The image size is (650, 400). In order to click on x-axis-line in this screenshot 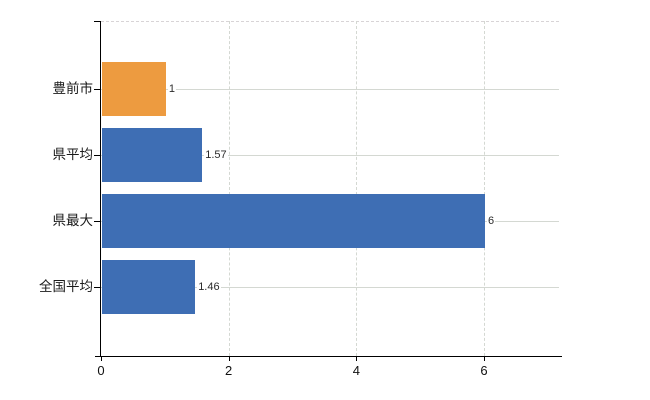, I will do `click(328, 356)`.